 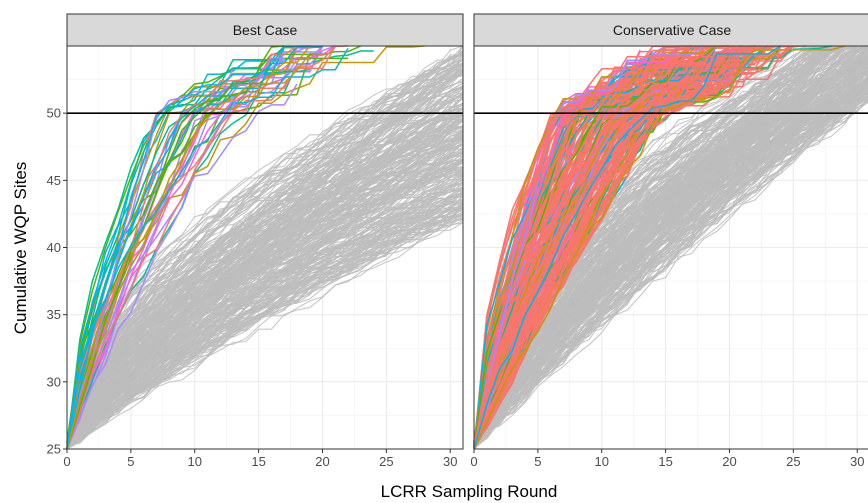 I want to click on strip-label: Conservative Case, so click(x=672, y=30).